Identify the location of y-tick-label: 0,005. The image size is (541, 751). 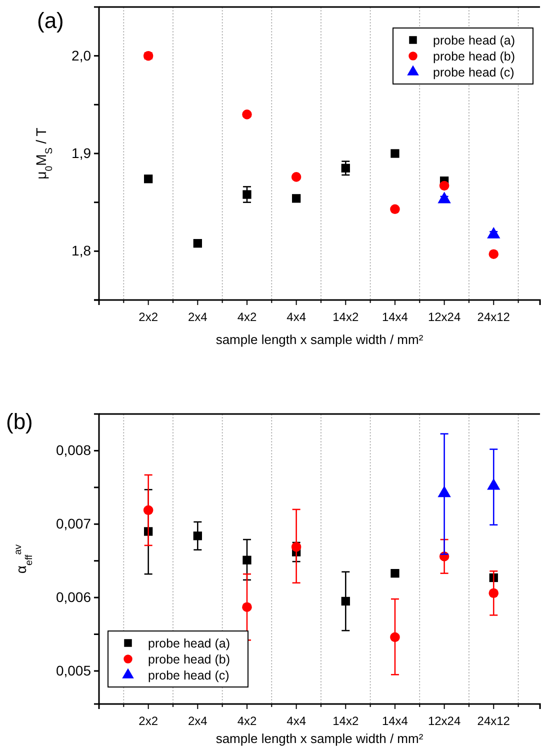
(74, 670).